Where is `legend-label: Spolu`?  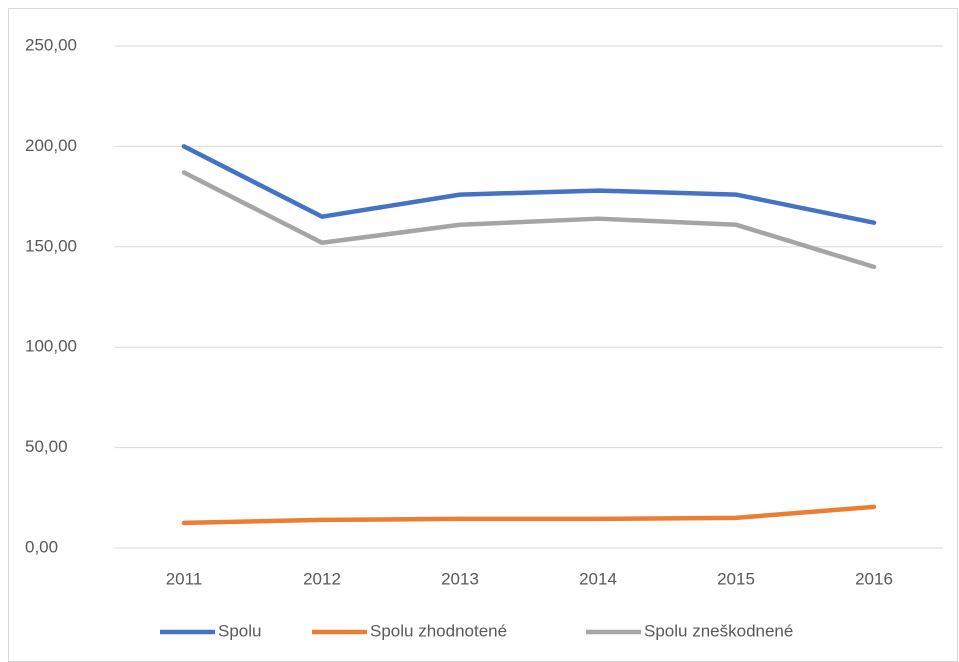
legend-label: Spolu is located at coordinates (239, 630).